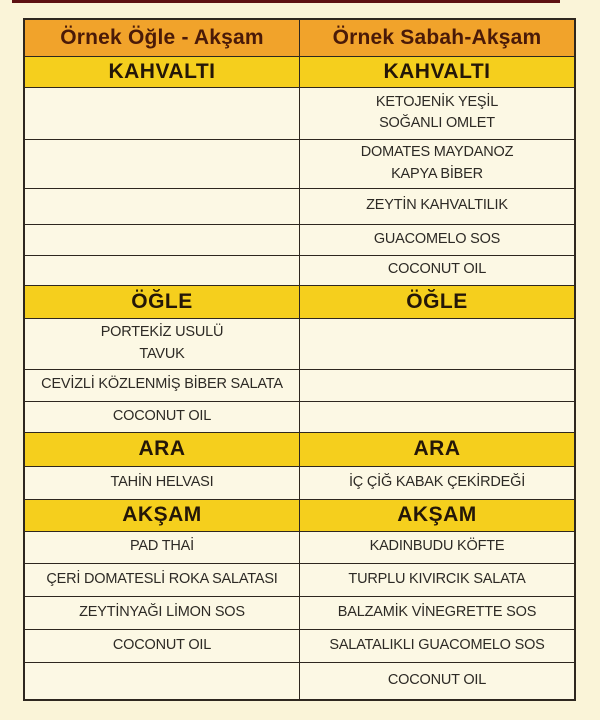  Describe the element at coordinates (437, 239) in the screenshot. I see `meal-cell: GUACOMELO SOS` at that location.